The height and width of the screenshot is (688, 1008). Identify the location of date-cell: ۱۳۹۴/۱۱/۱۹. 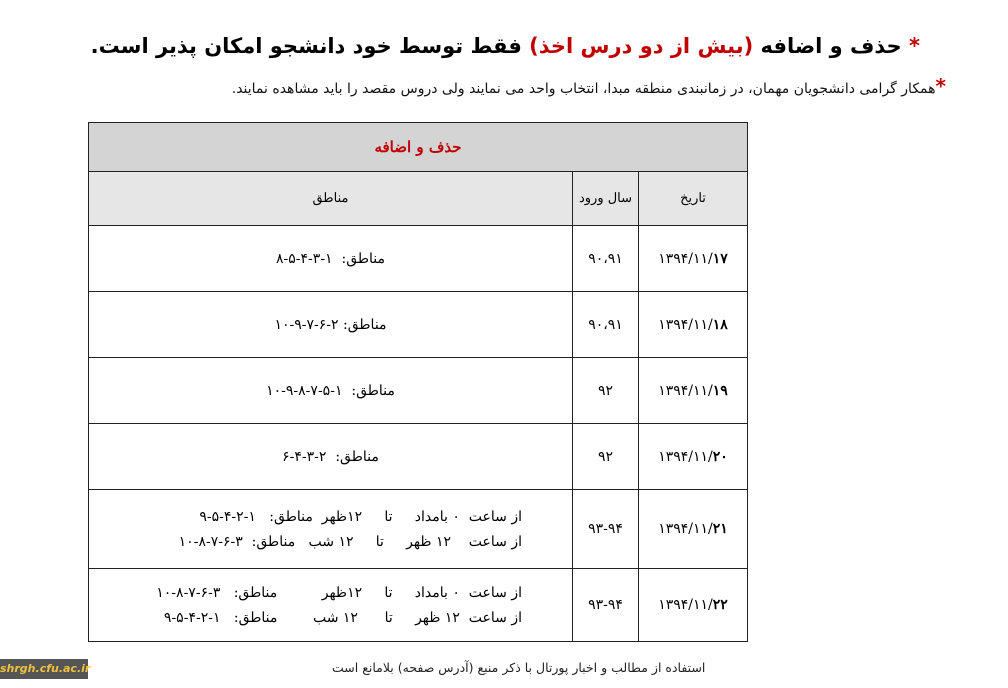
(693, 390).